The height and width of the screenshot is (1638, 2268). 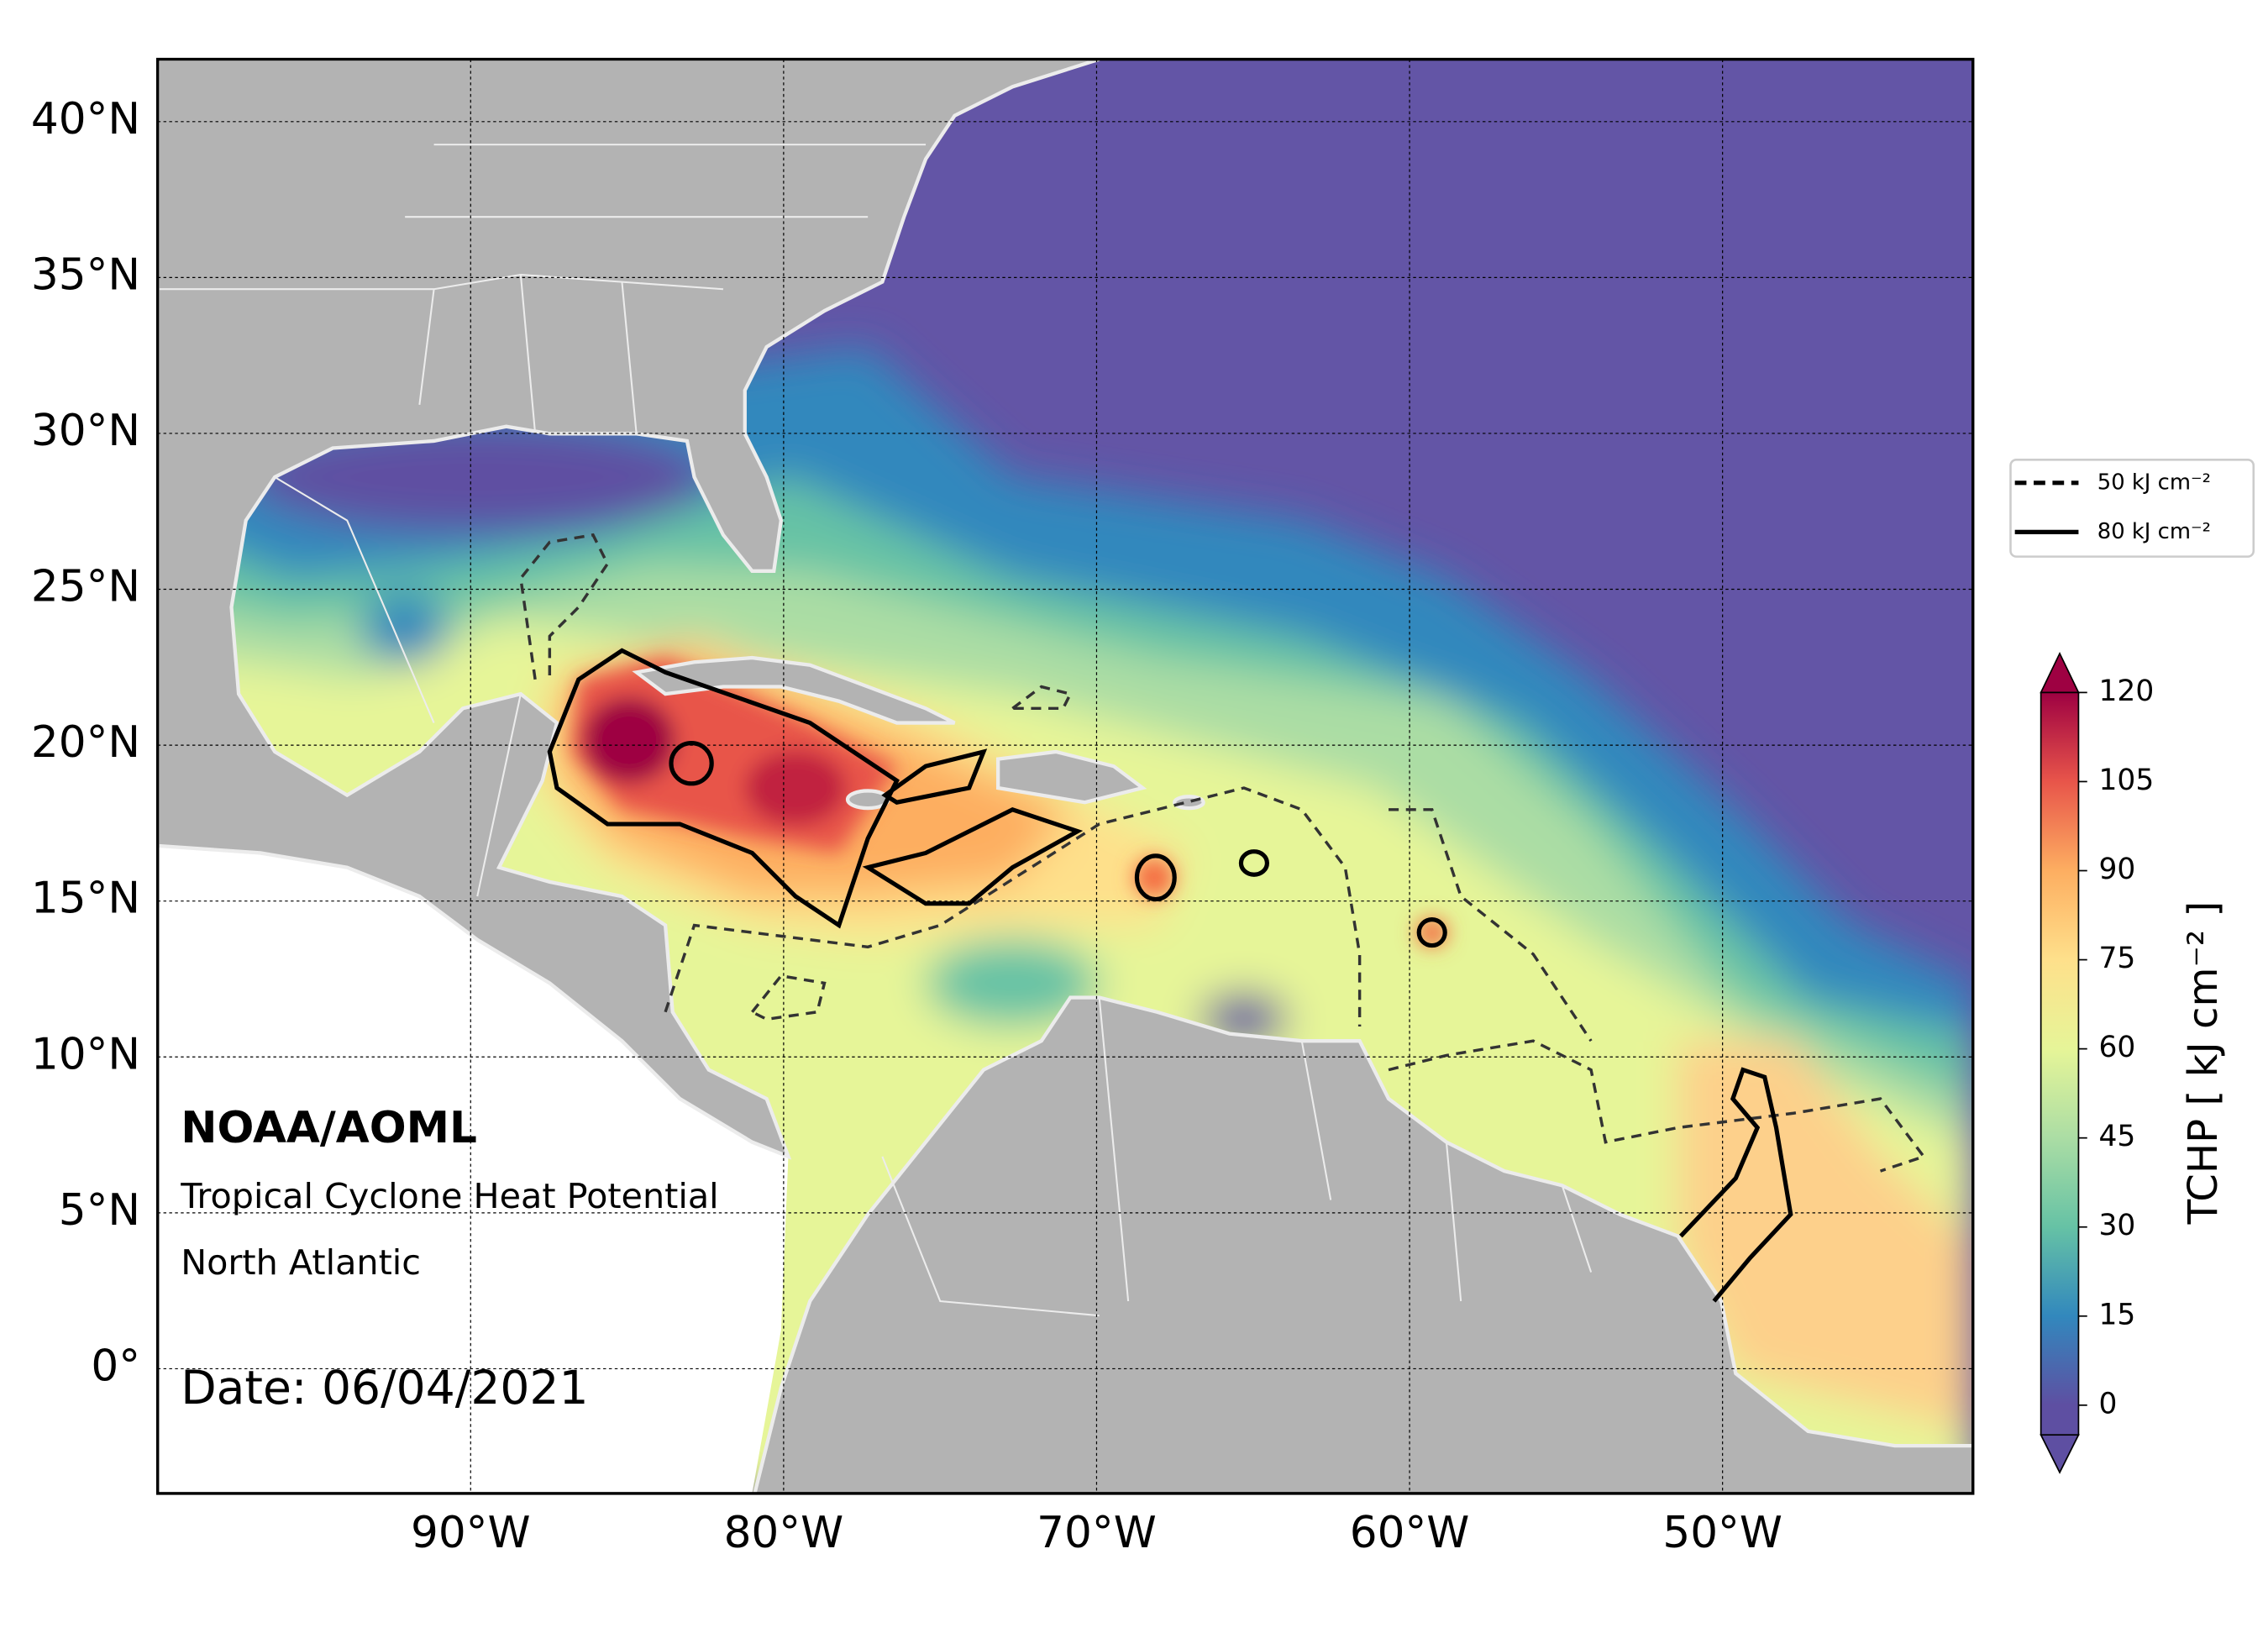 I want to click on y-tick-label: 35°N, so click(x=85, y=274).